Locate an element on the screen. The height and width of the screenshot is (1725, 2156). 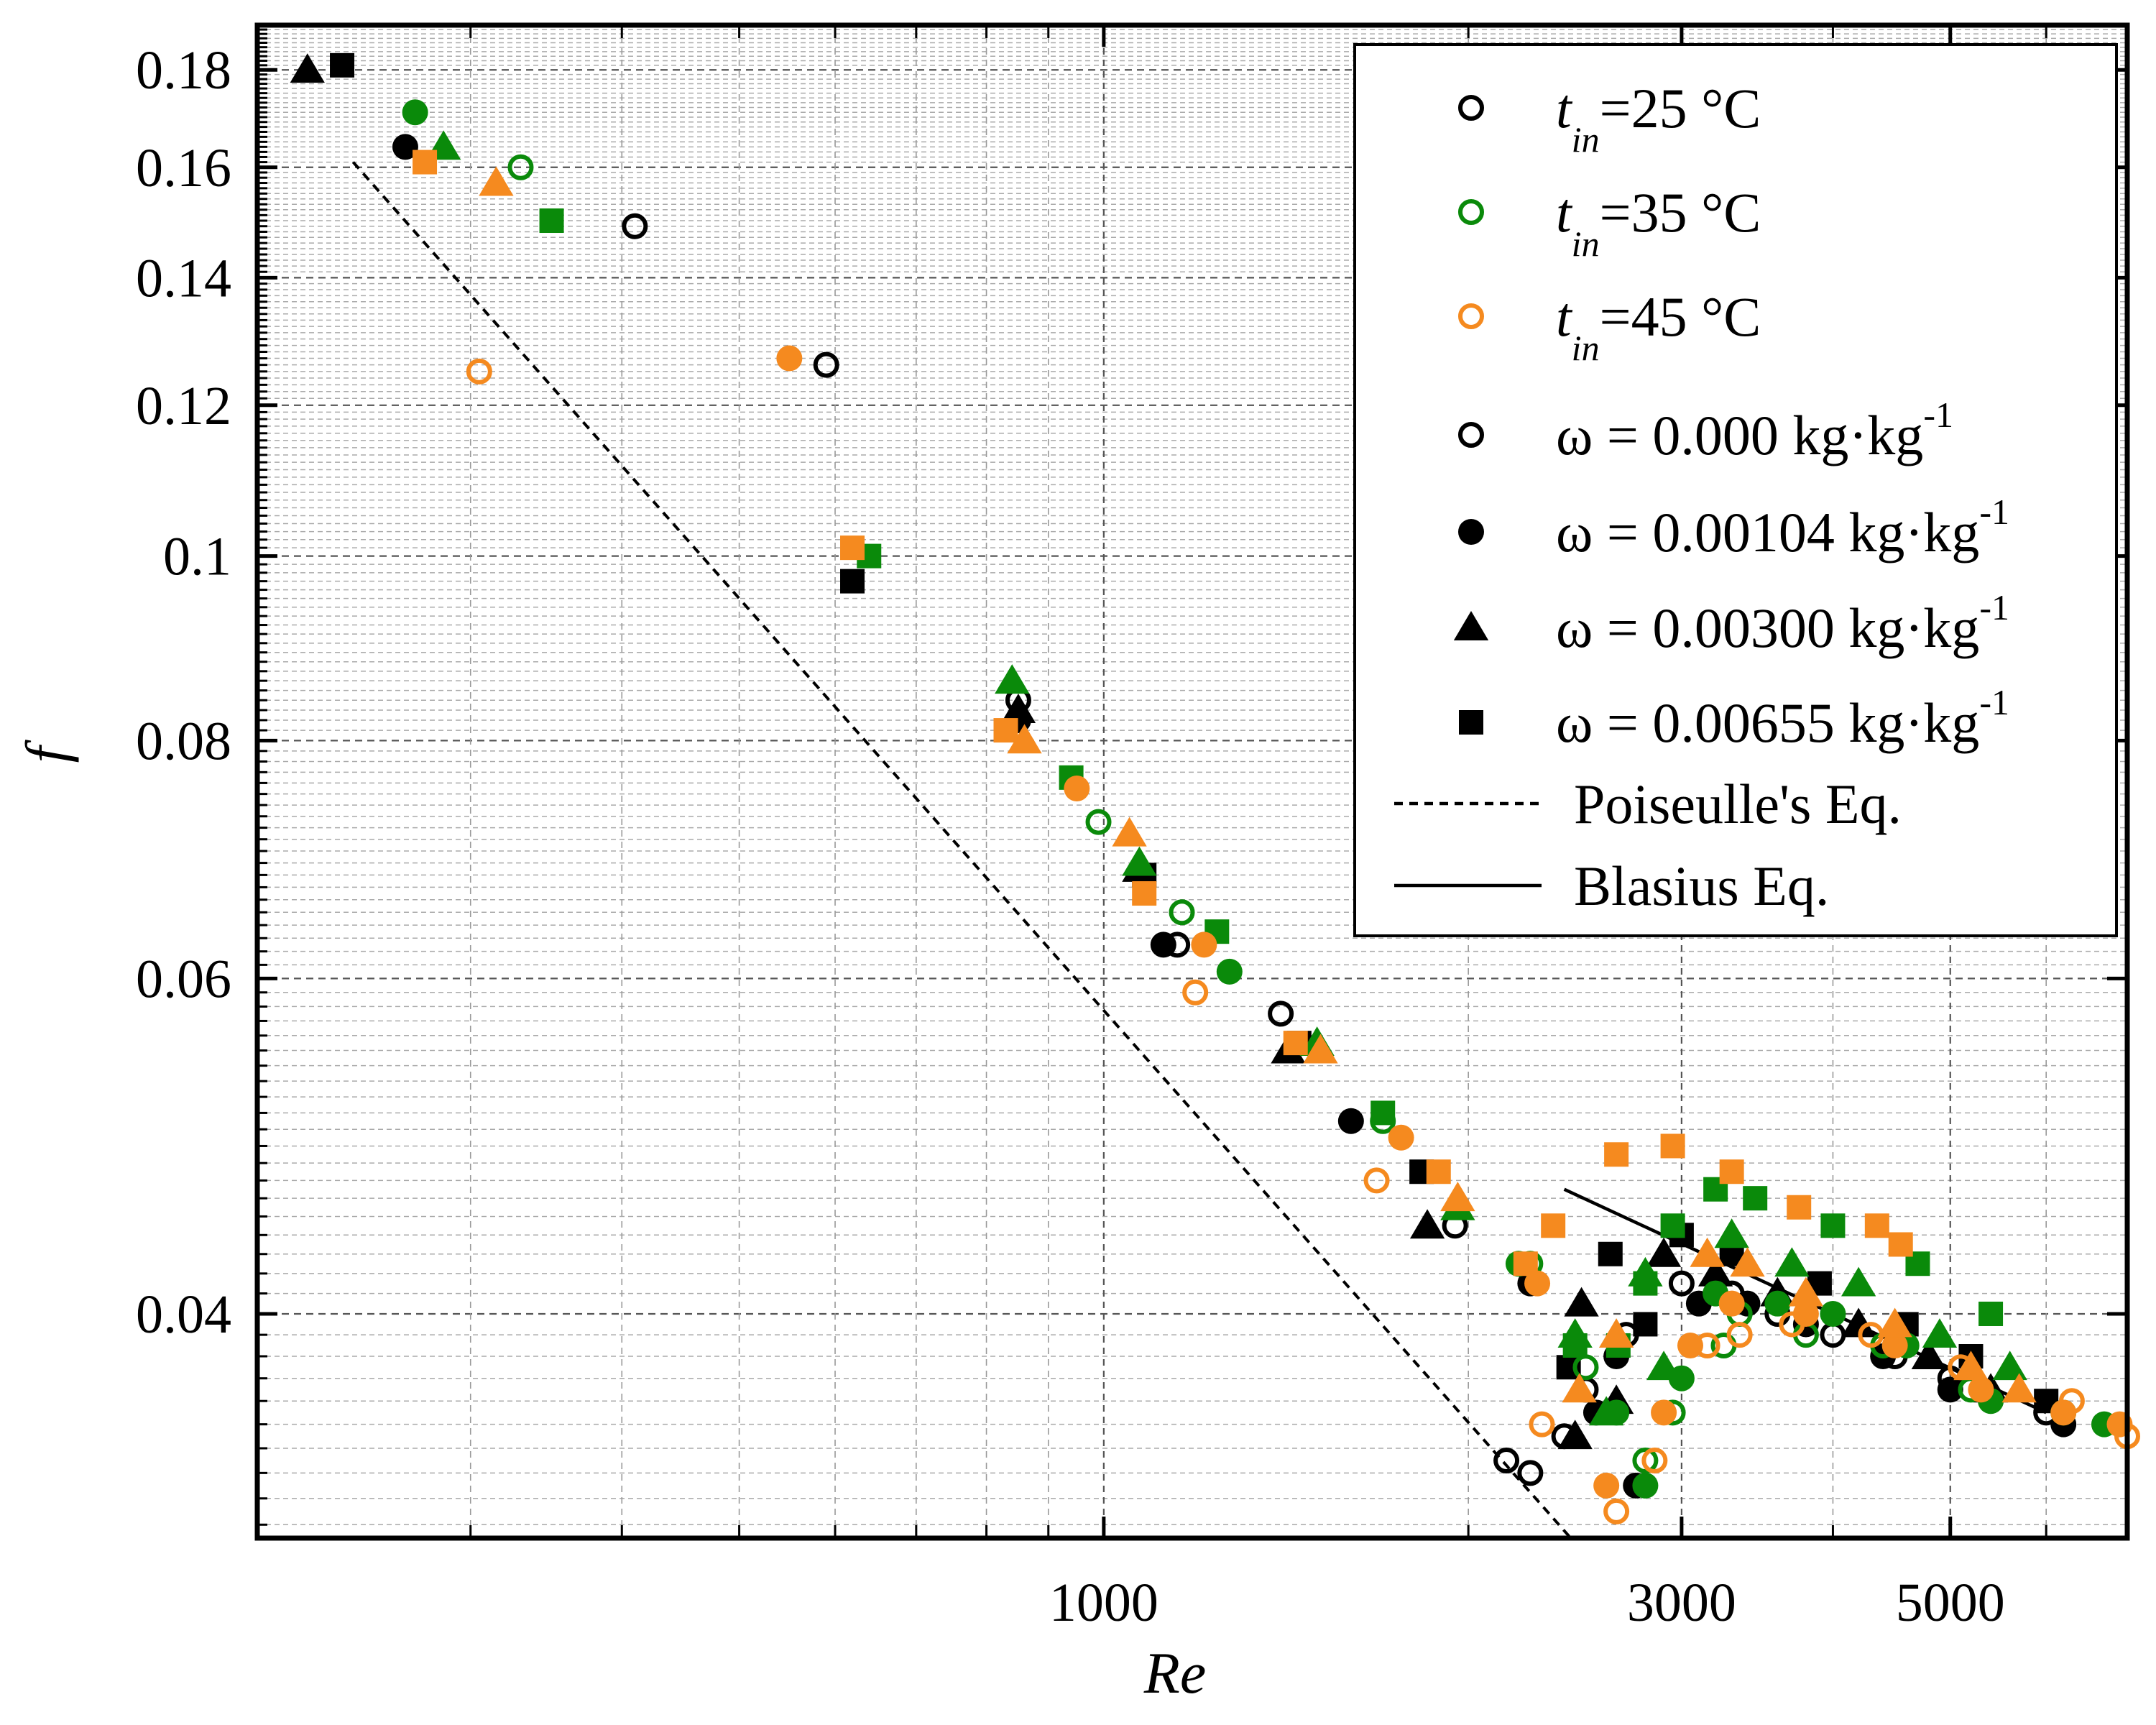
legend-label: Poiseulle's Eq. is located at coordinates (1738, 804).